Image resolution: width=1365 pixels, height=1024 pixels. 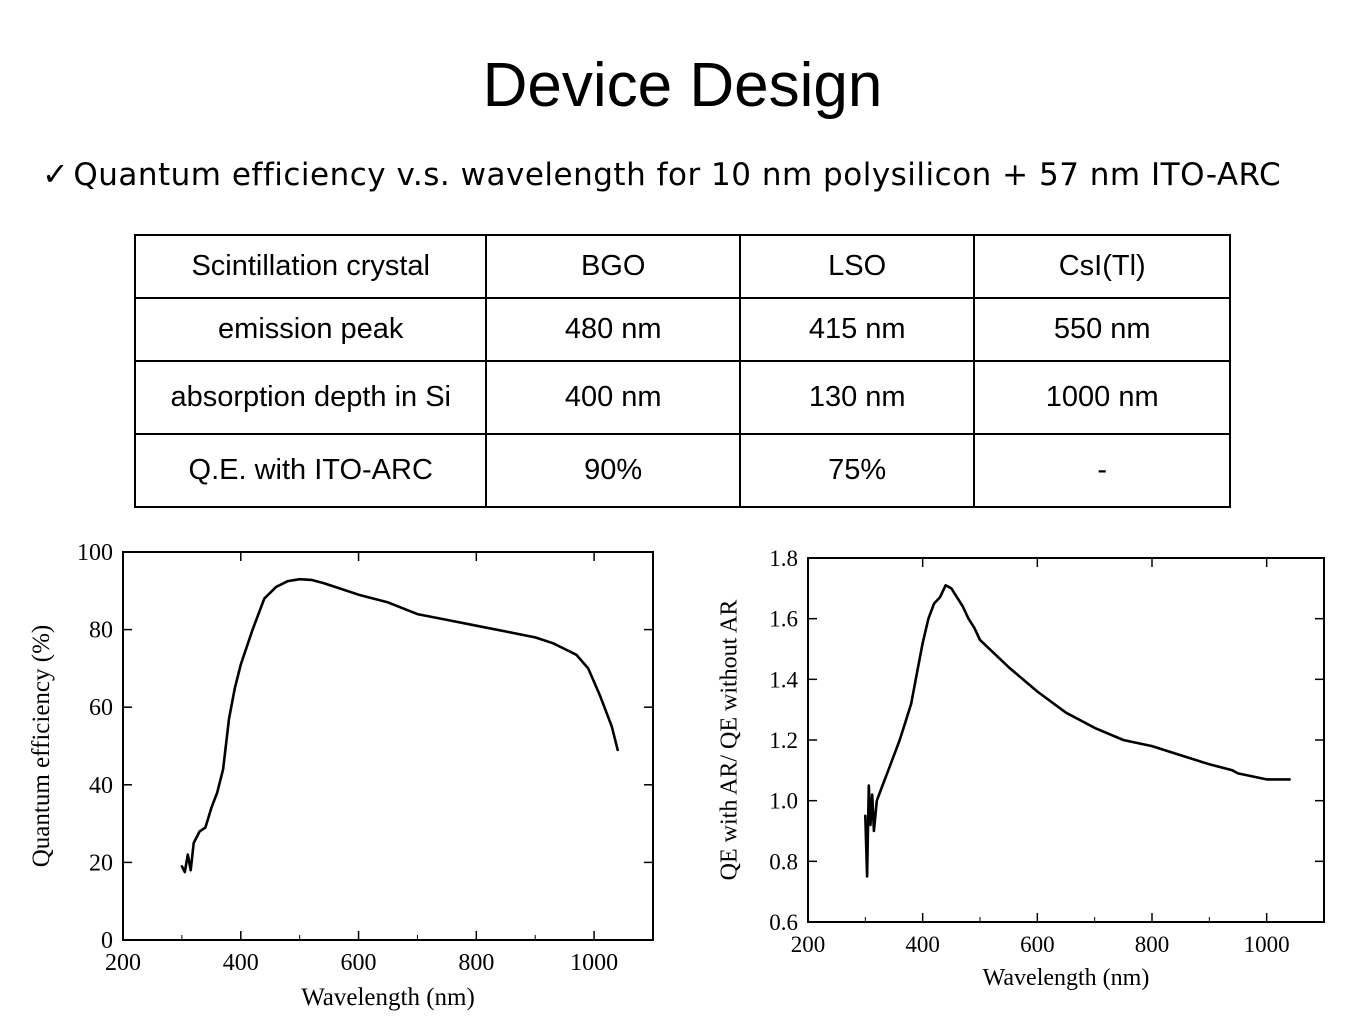 I want to click on table-cell: 480 nm, so click(x=613, y=329).